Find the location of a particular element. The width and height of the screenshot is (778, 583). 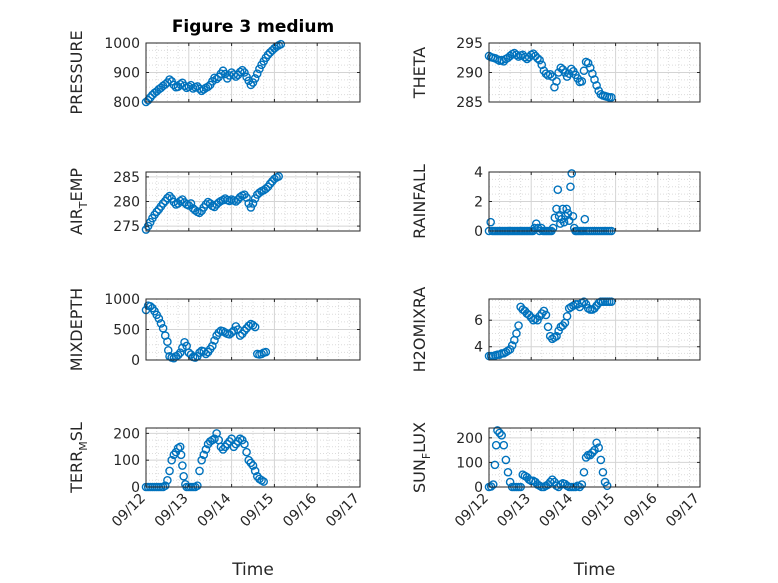

y-tick-label: 280 is located at coordinates (126, 203).